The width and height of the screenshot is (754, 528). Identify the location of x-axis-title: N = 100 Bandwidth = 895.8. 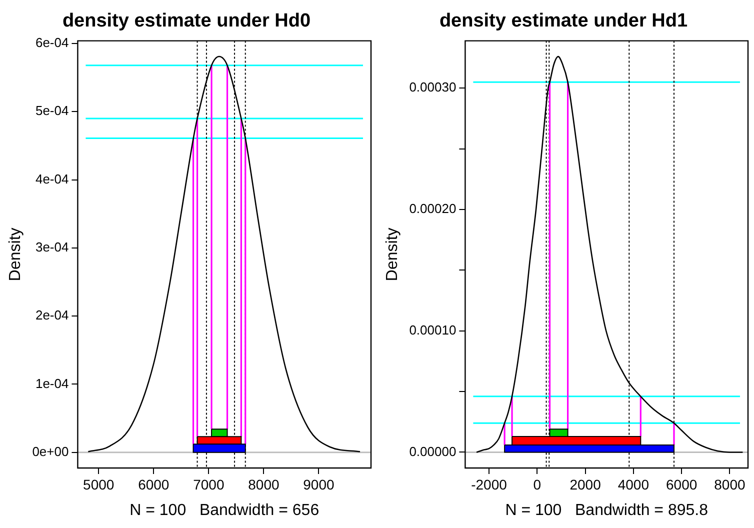
(606, 510).